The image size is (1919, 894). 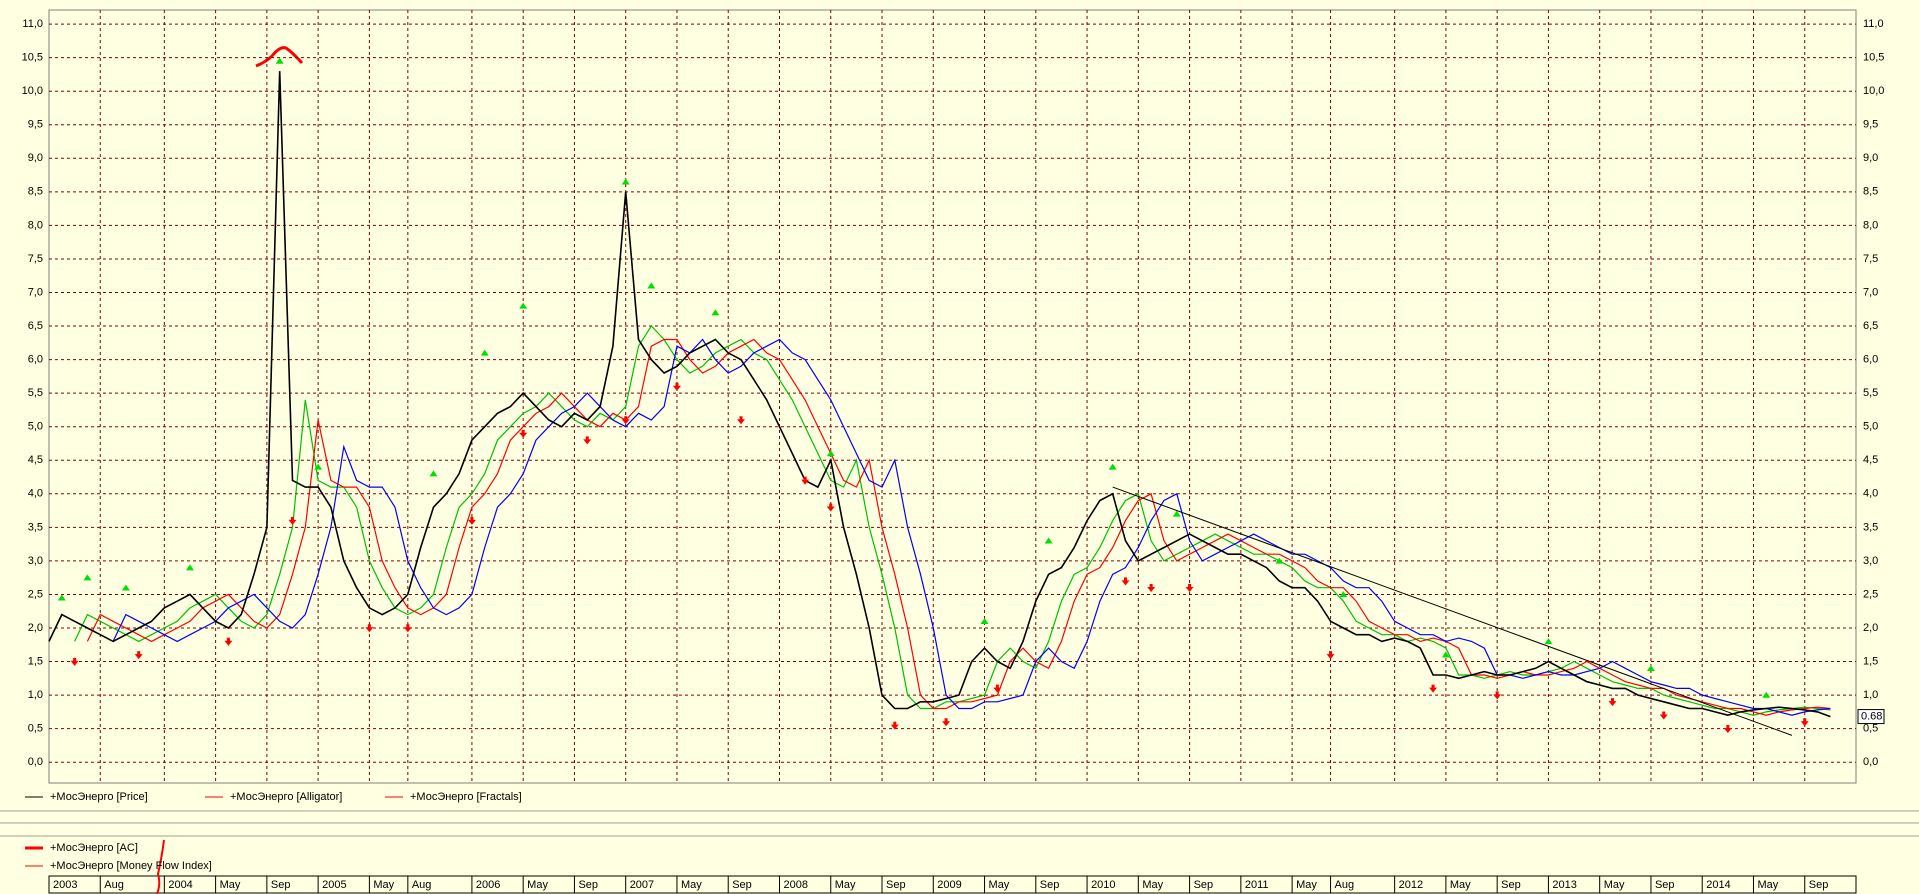 What do you see at coordinates (35, 259) in the screenshot?
I see `y-tick-label: 7,5` at bounding box center [35, 259].